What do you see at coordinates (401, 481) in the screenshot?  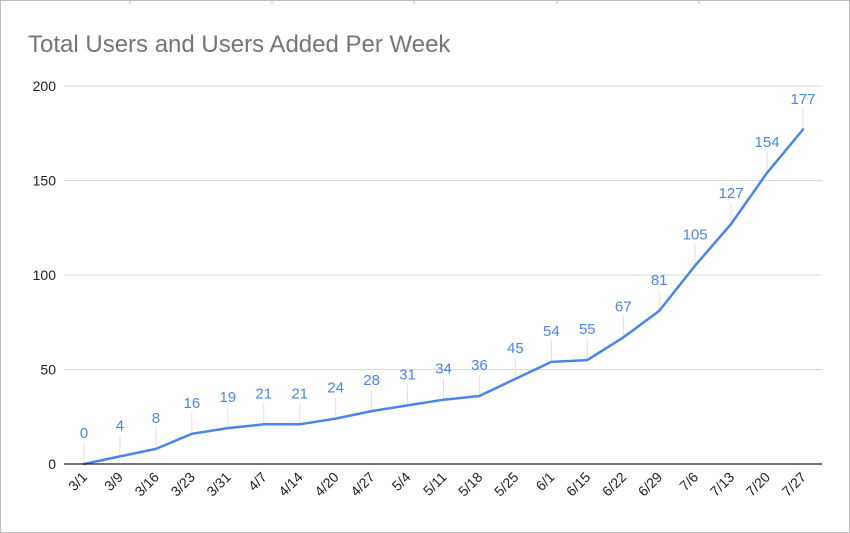 I see `x-tick-label: 5/4` at bounding box center [401, 481].